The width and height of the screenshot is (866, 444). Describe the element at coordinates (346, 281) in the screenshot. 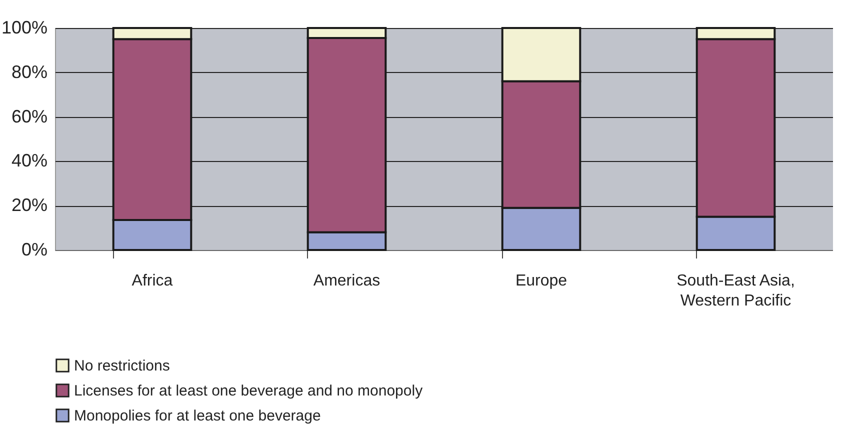

I see `x-tick-label: Americas` at that location.